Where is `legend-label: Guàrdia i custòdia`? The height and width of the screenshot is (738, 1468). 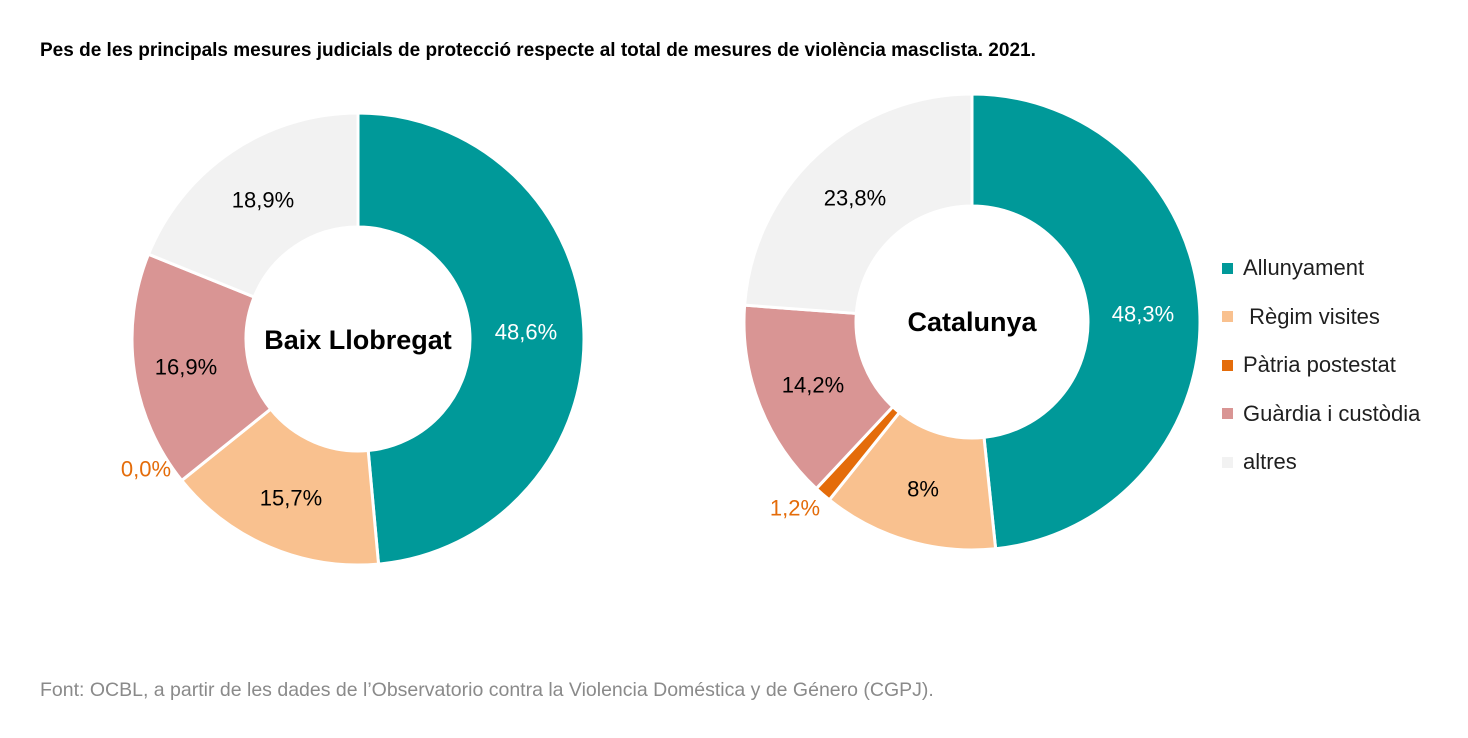
legend-label: Guàrdia i custòdia is located at coordinates (1332, 413).